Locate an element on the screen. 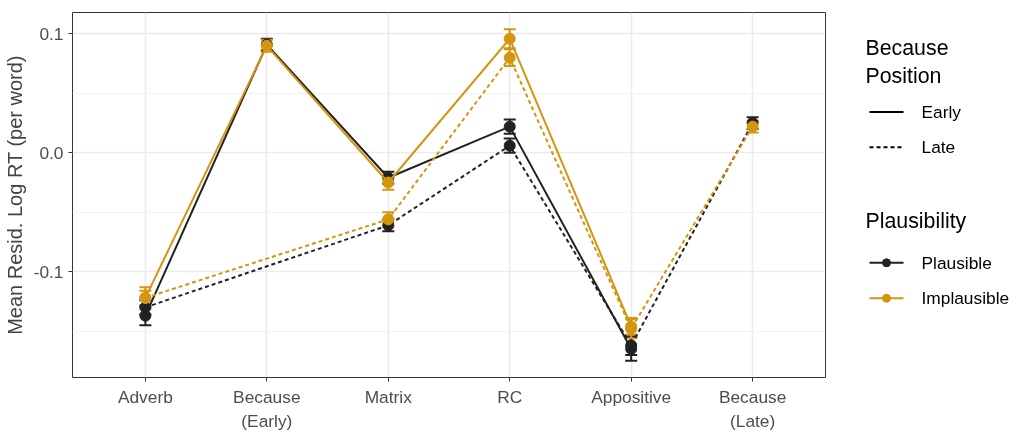  x-tick-label: Because (Late) is located at coordinates (752, 408).